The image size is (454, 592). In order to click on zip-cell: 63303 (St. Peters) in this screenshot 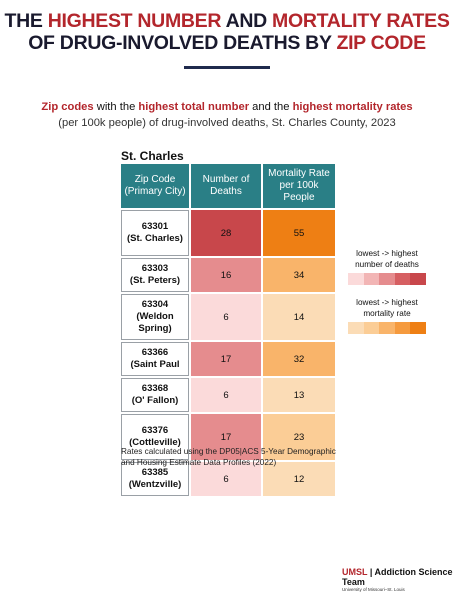, I will do `click(155, 275)`.